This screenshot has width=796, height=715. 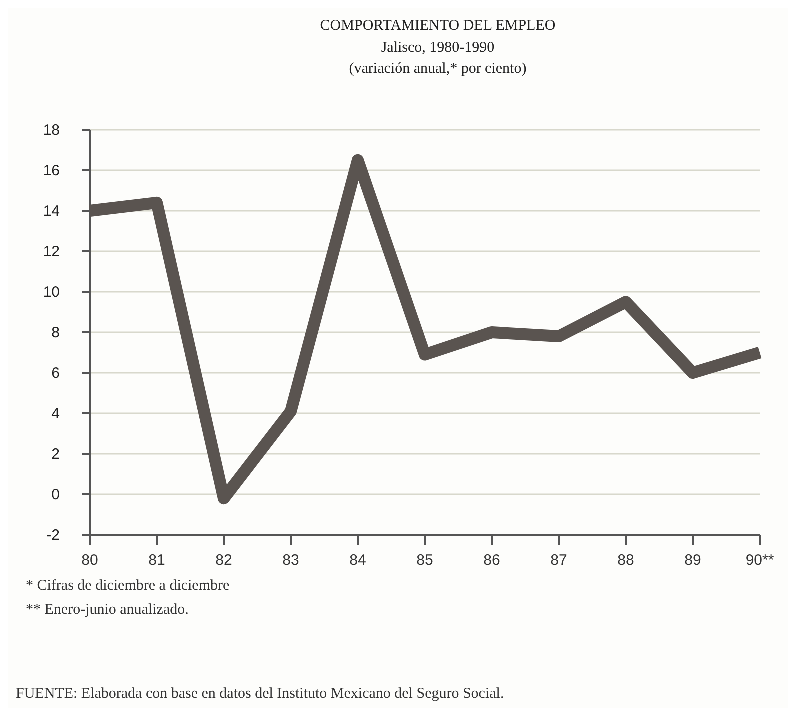 I want to click on x-tick-label: 89, so click(x=693, y=560).